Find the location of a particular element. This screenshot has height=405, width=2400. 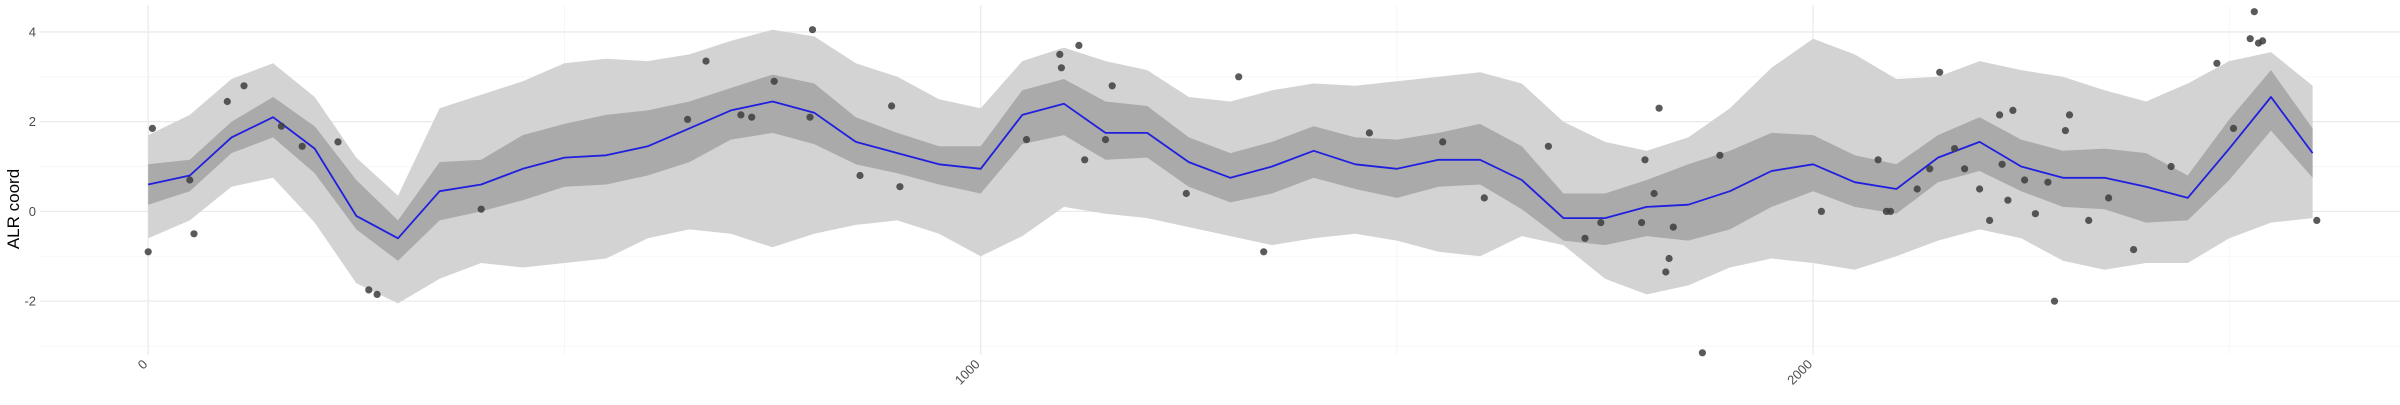

x-tick-label: 0 is located at coordinates (143, 365).